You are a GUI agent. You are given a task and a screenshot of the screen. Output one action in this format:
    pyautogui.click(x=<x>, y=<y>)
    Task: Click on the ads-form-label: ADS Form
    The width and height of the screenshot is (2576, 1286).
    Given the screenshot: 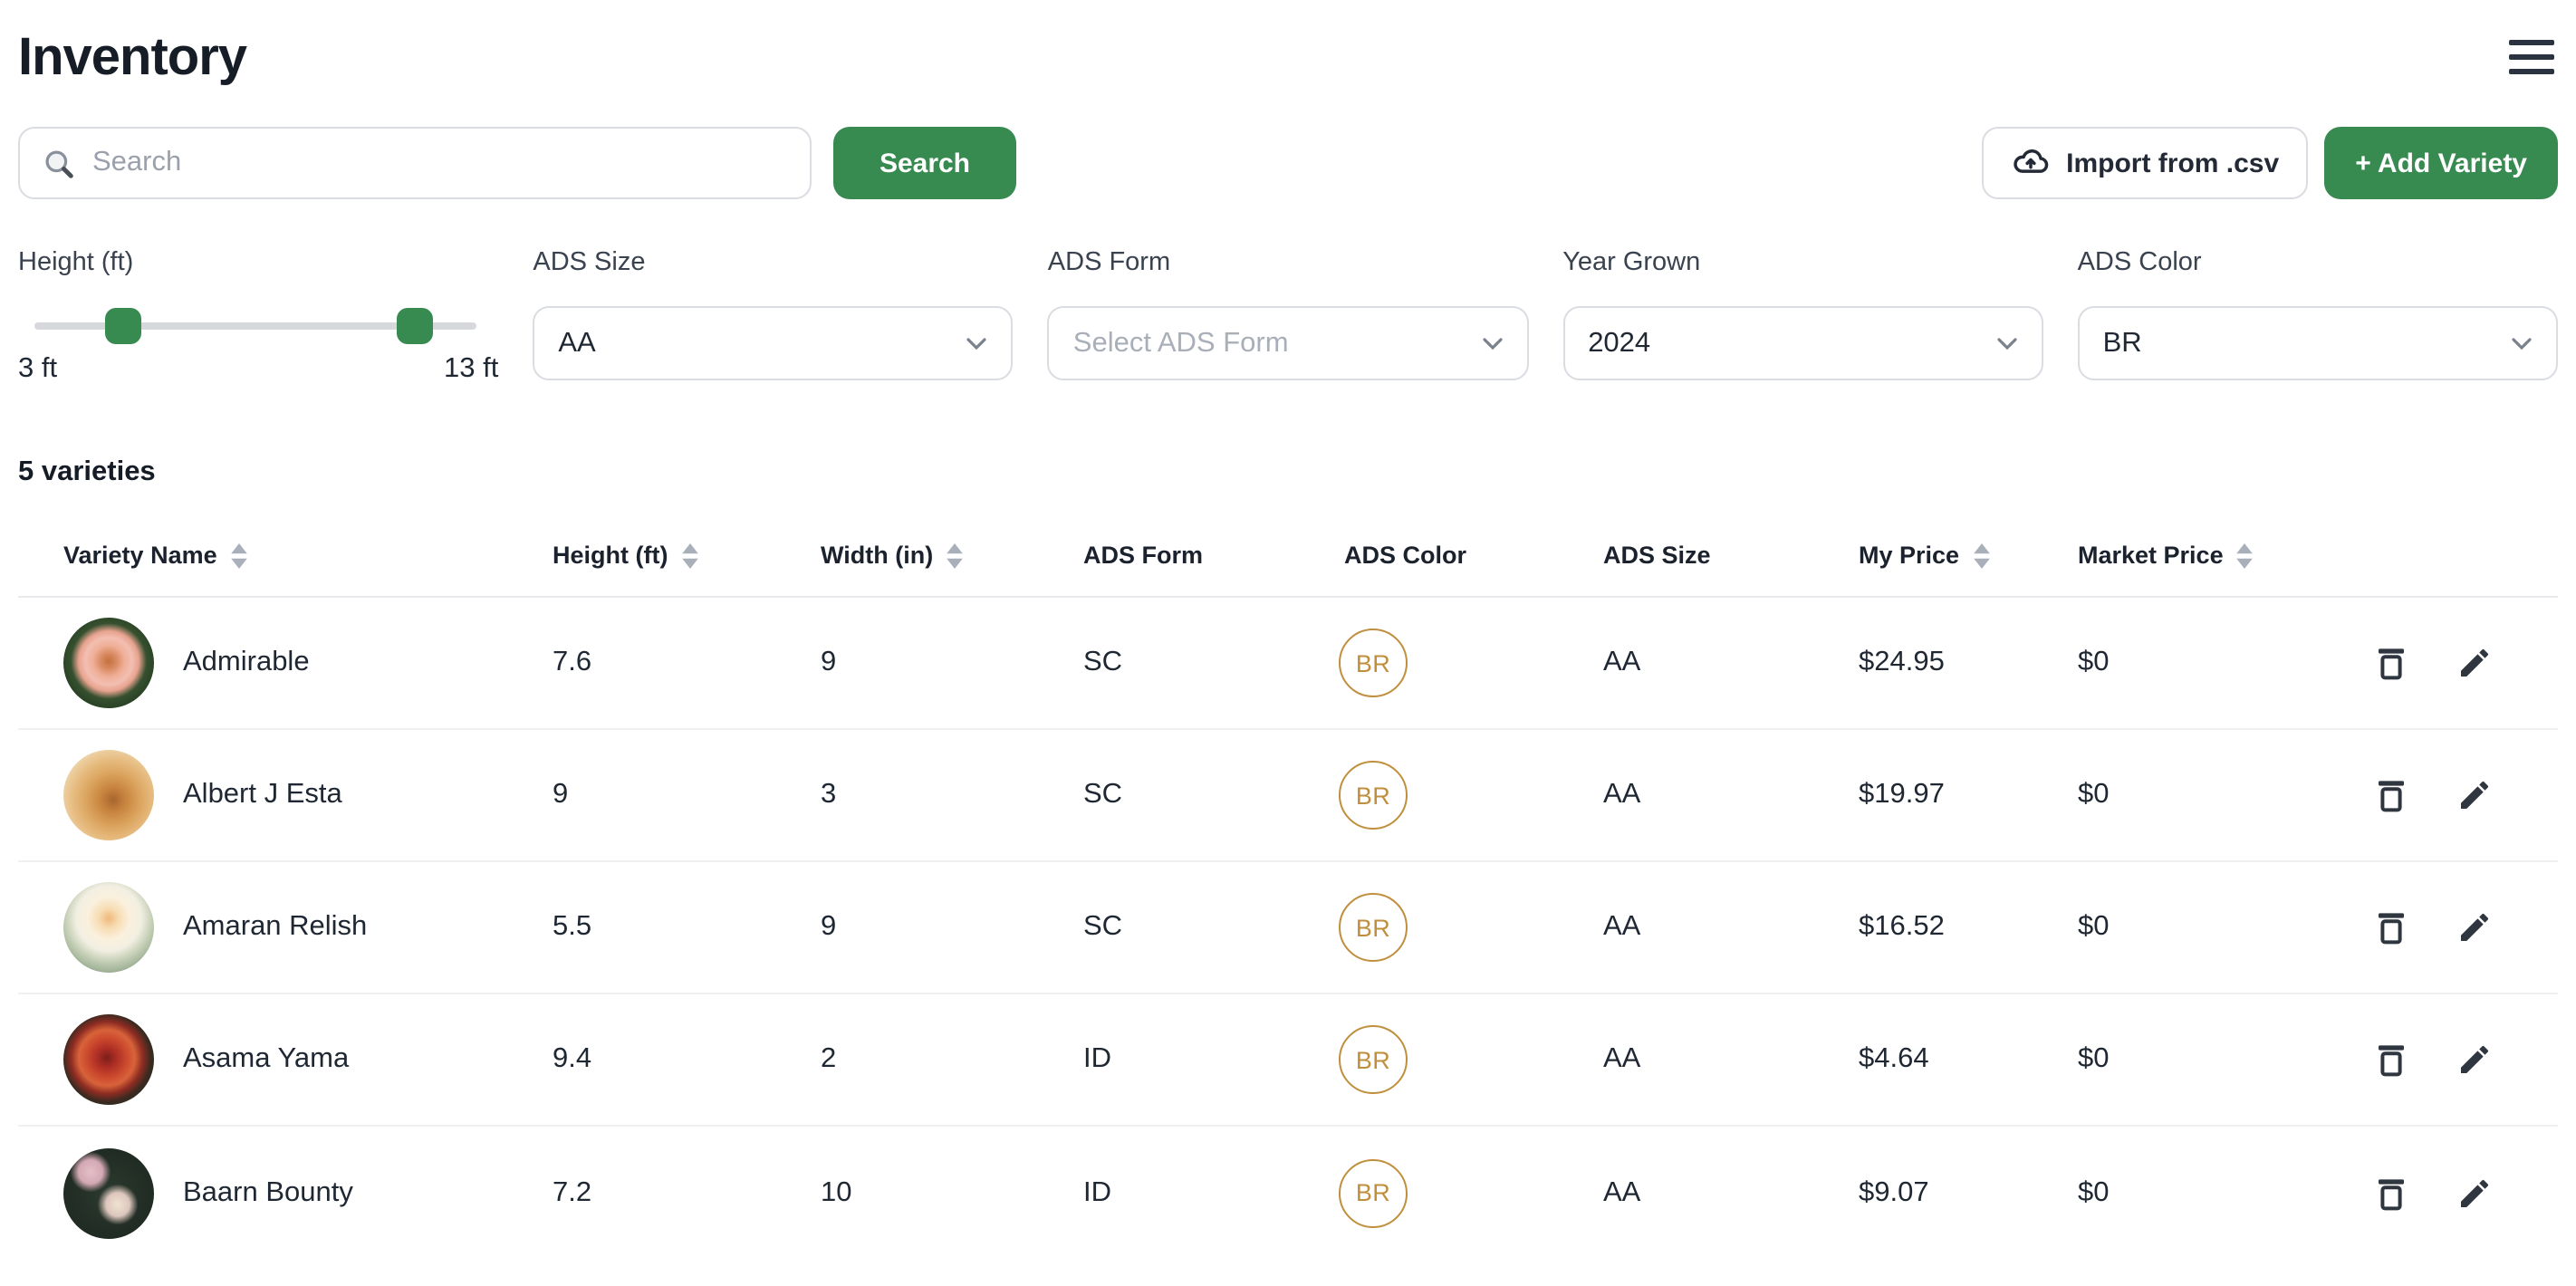 What is the action you would take?
    pyautogui.click(x=1109, y=262)
    